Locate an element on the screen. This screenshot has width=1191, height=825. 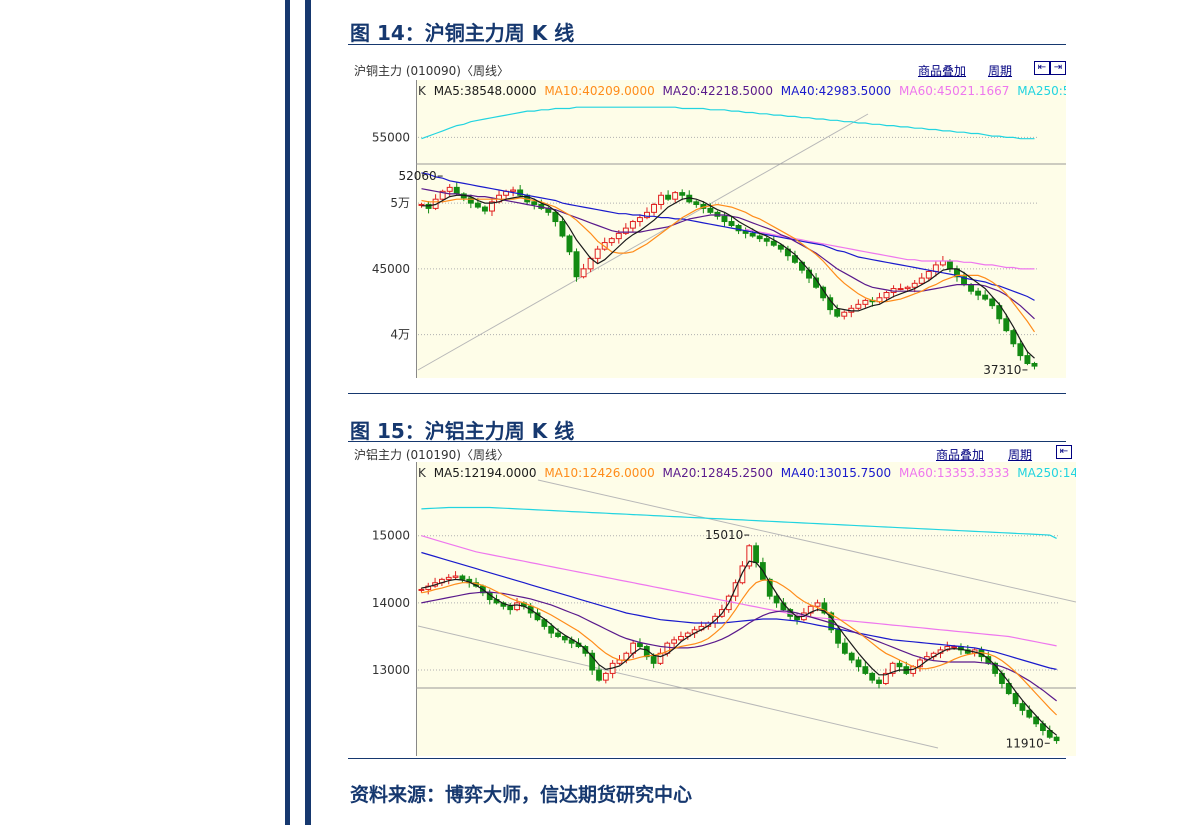
ma20-line is located at coordinates (728, 254).